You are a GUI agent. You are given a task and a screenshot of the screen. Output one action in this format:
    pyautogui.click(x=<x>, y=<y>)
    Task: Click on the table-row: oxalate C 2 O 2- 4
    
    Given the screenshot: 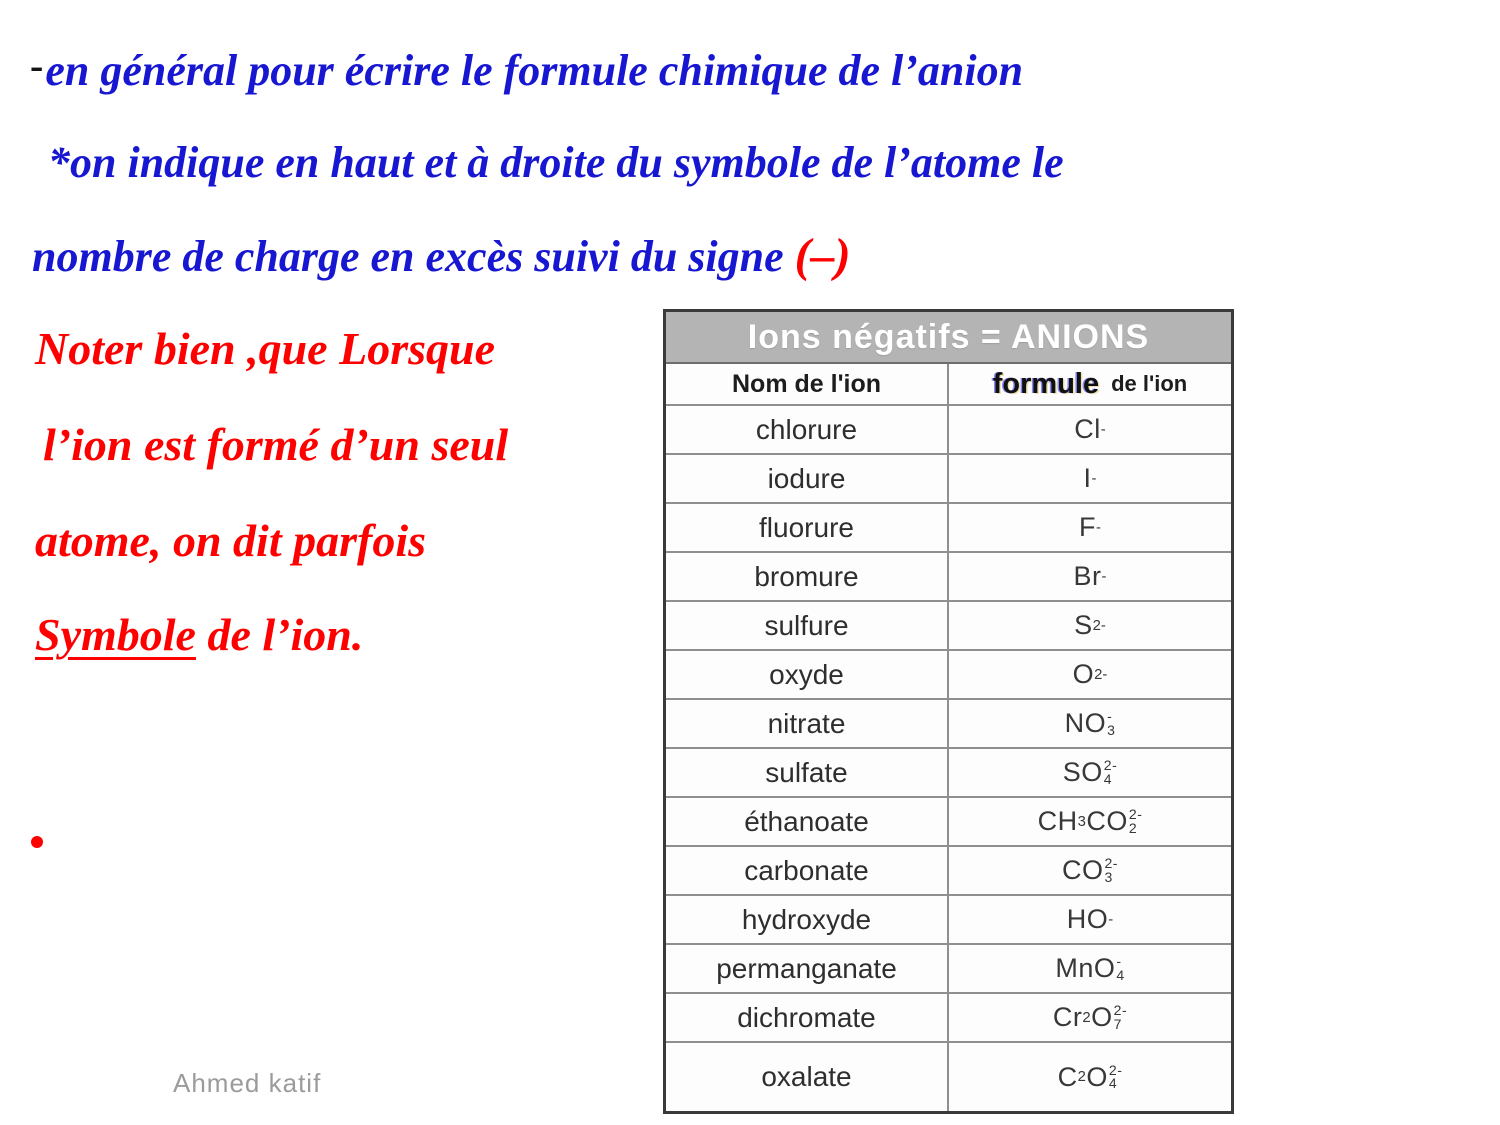 What is the action you would take?
    pyautogui.click(x=948, y=1077)
    